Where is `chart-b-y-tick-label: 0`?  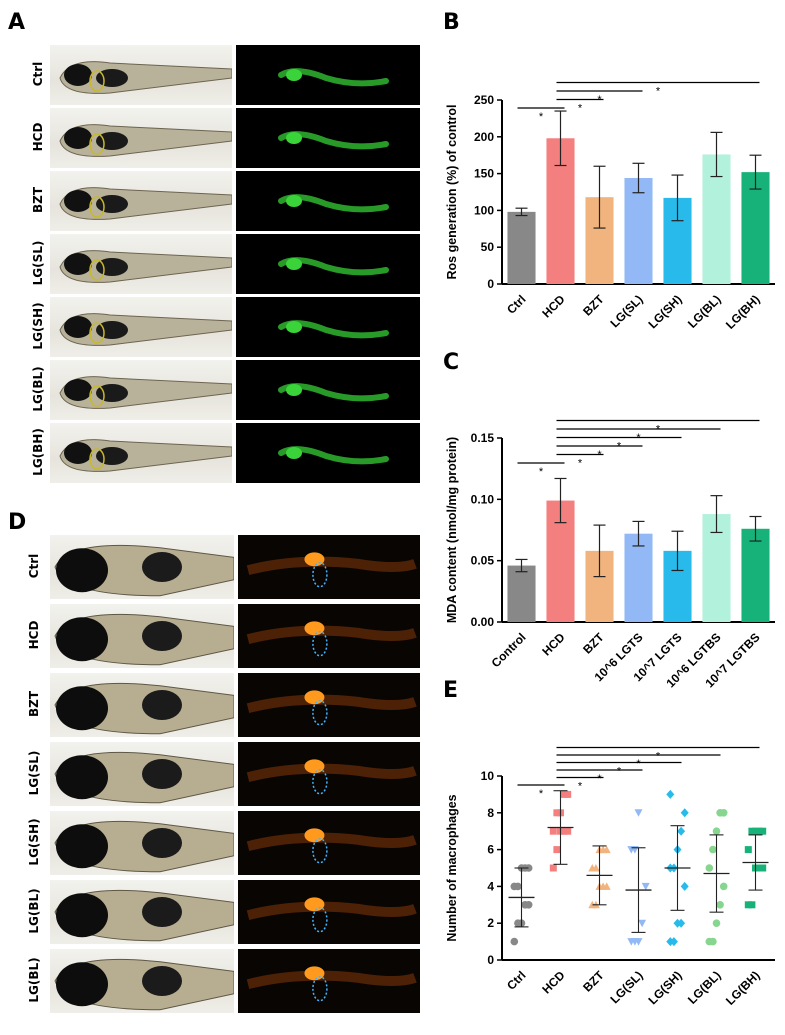 chart-b-y-tick-label: 0 is located at coordinates (490, 284).